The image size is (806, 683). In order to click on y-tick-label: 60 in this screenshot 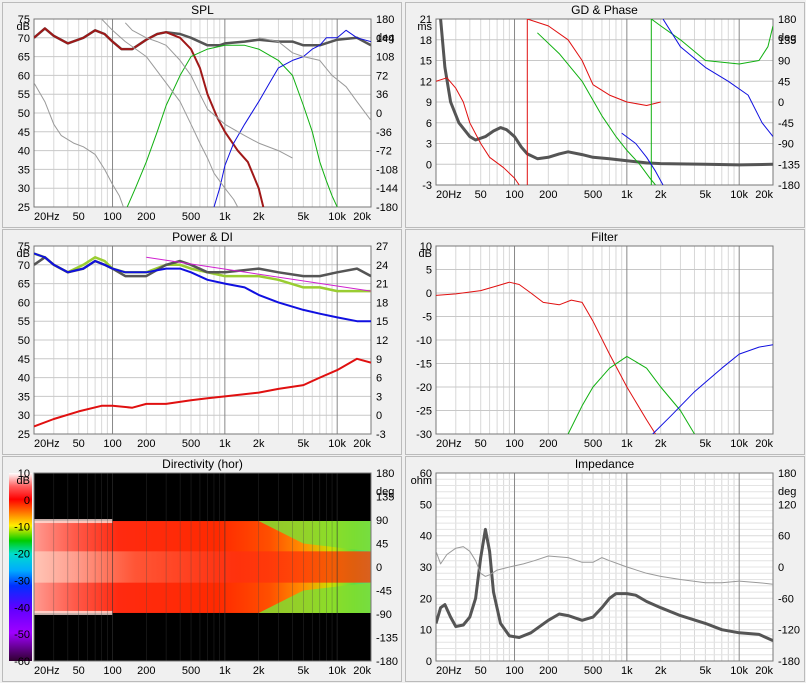, I will do `click(426, 474)`.